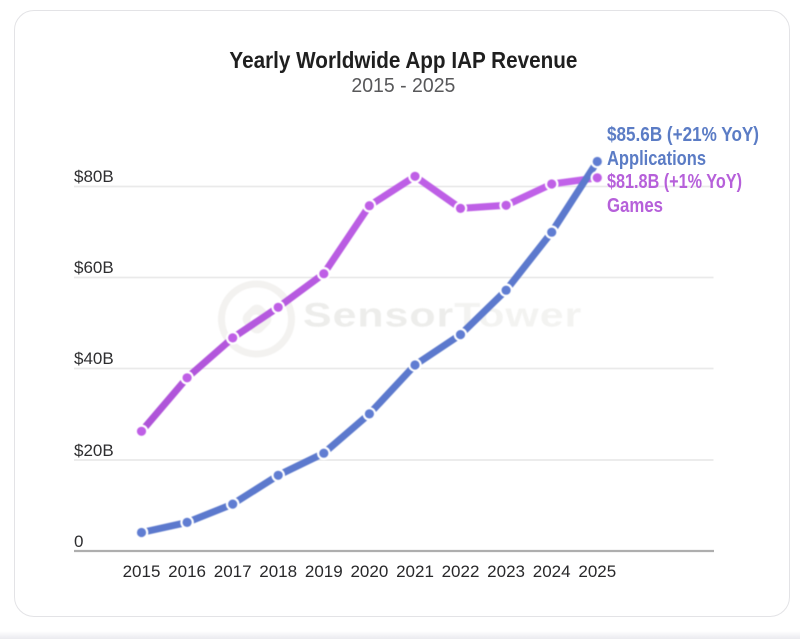 The height and width of the screenshot is (639, 800). Describe the element at coordinates (442, 316) in the screenshot. I see `svg-text: SensorTower` at that location.